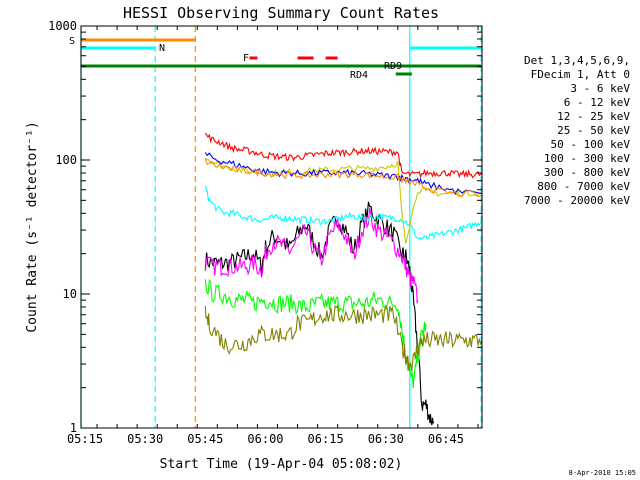  What do you see at coordinates (386, 439) in the screenshot?
I see `x-tick-label: 06:30` at bounding box center [386, 439].